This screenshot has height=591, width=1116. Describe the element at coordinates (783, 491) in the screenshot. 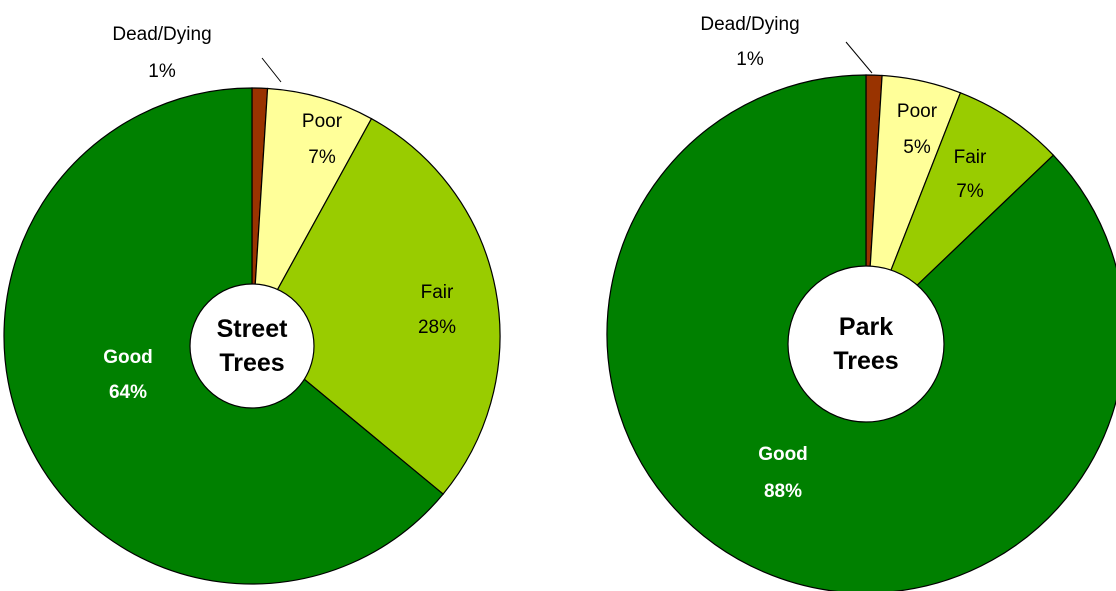

I see `slice-value: 88%` at that location.